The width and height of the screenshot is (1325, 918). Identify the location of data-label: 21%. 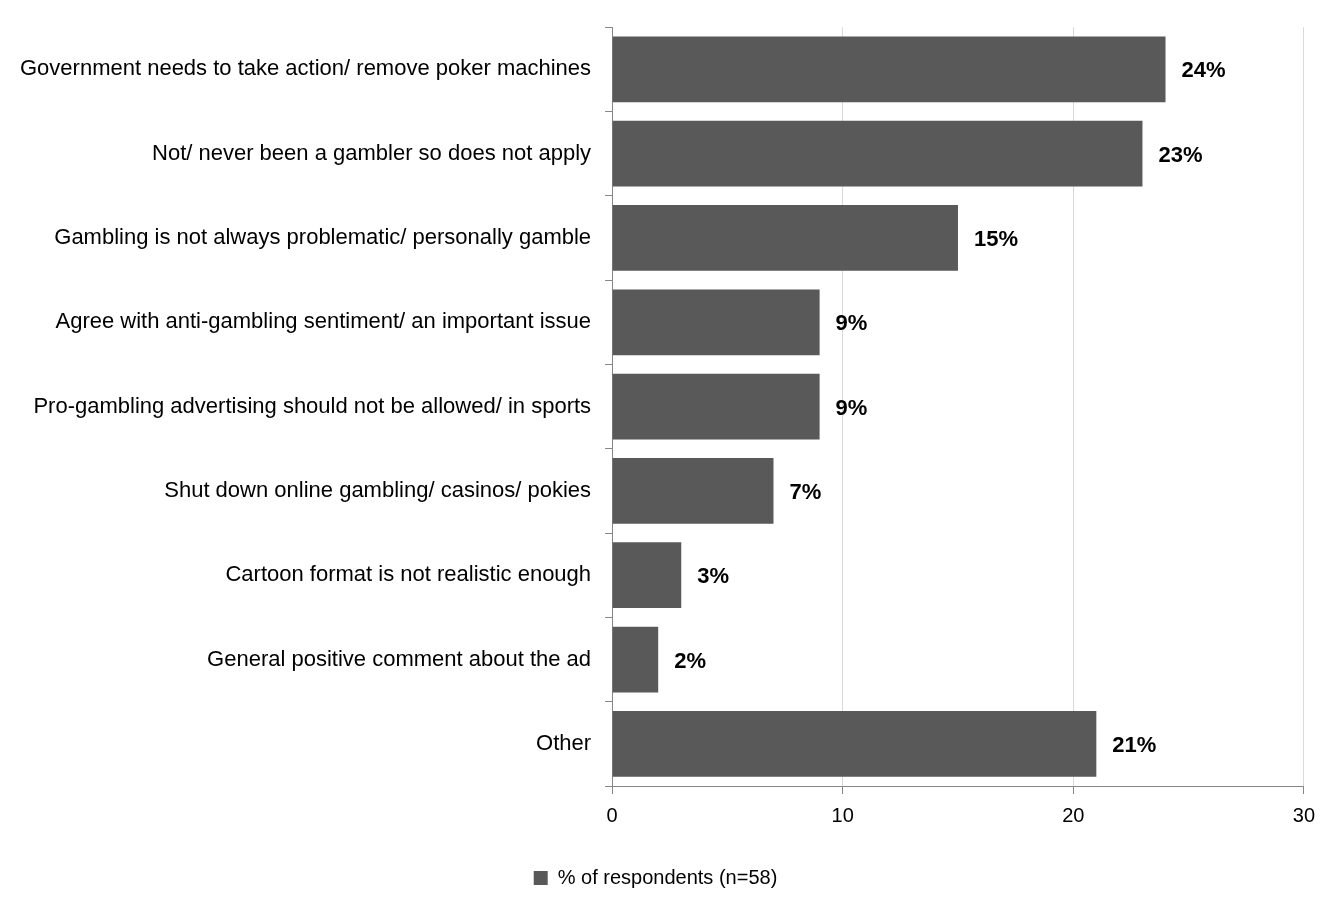
(1134, 744).